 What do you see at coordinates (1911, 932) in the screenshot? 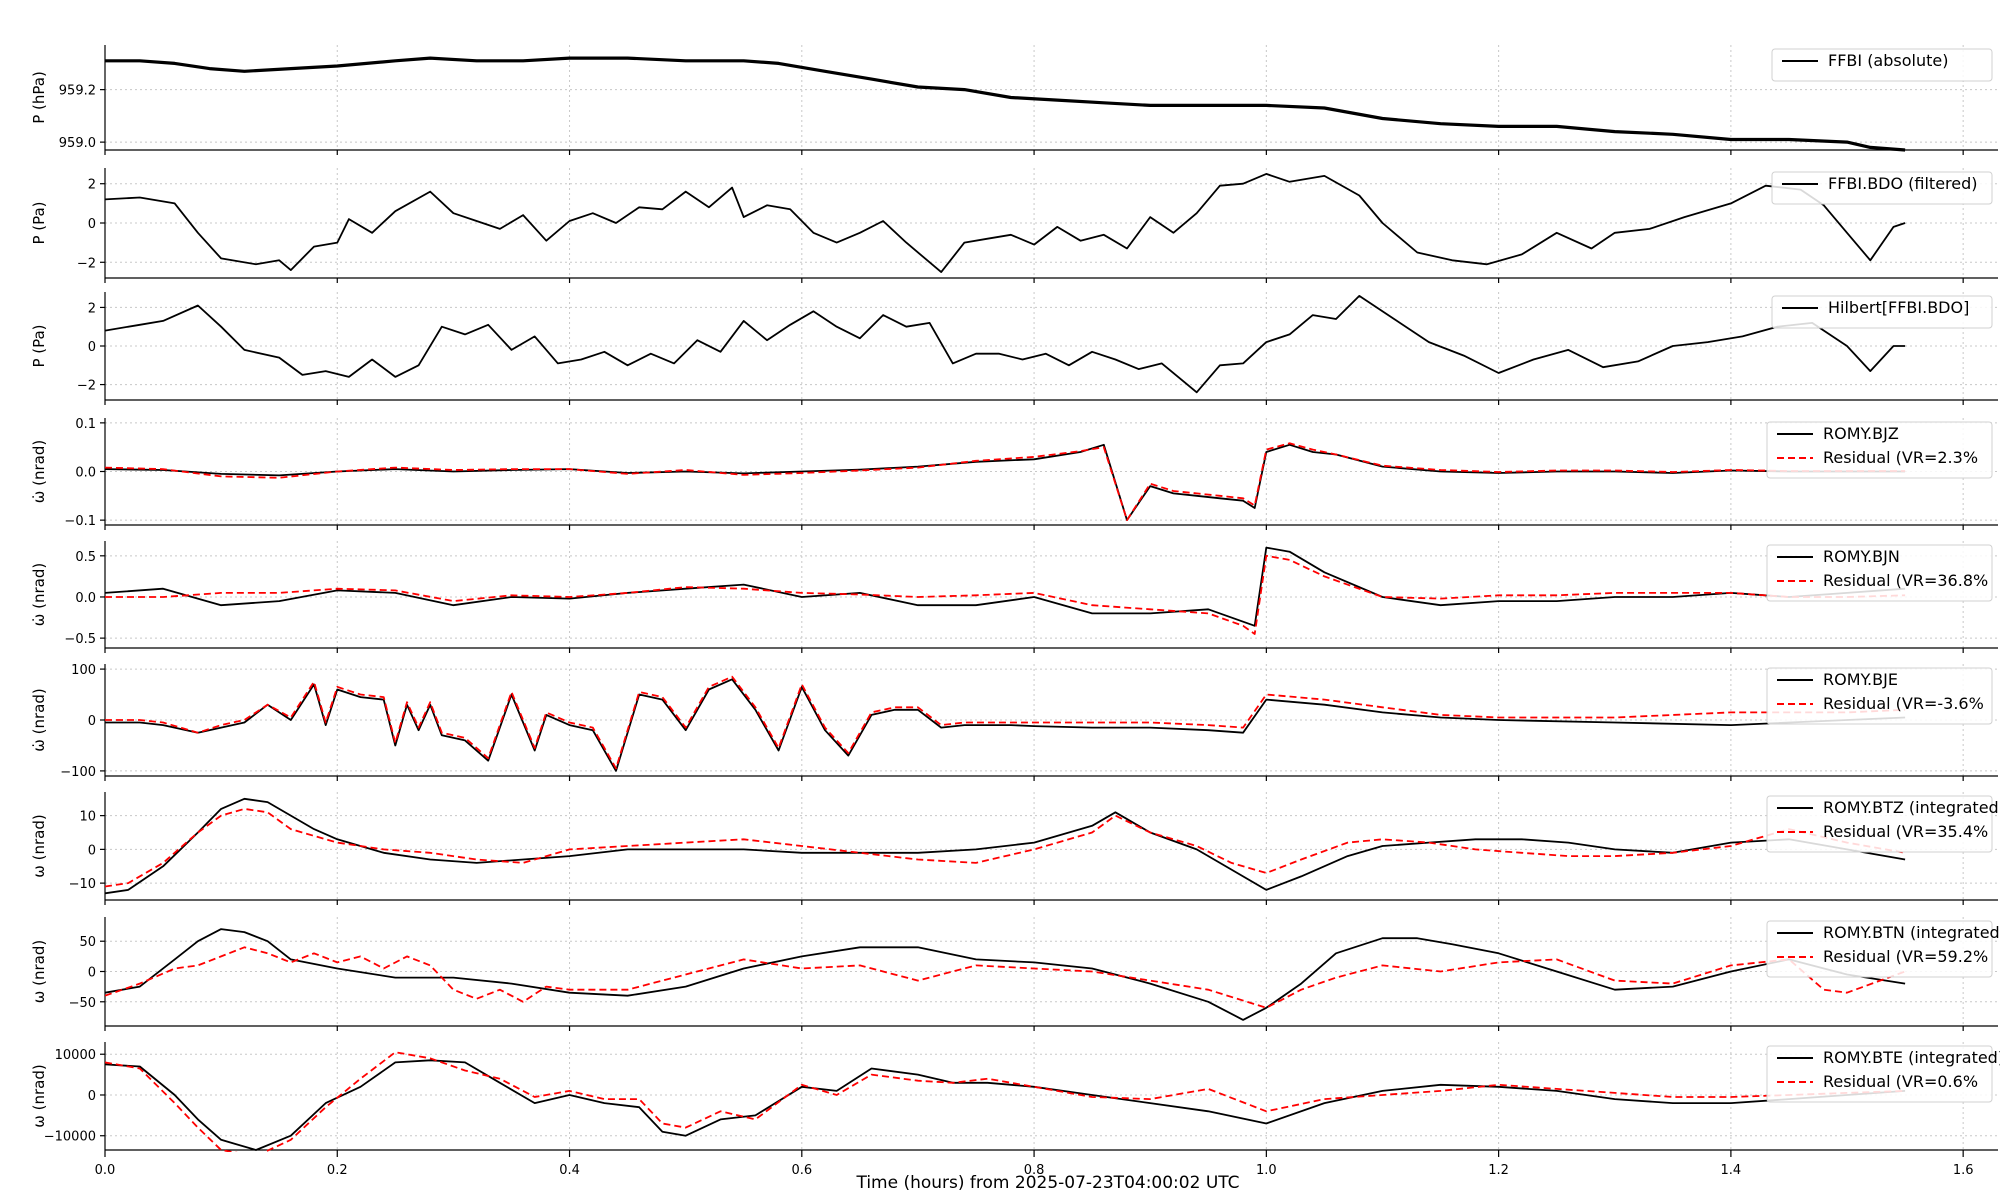
I see `legend-entry: ROMY.BTN (integrated)` at bounding box center [1911, 932].